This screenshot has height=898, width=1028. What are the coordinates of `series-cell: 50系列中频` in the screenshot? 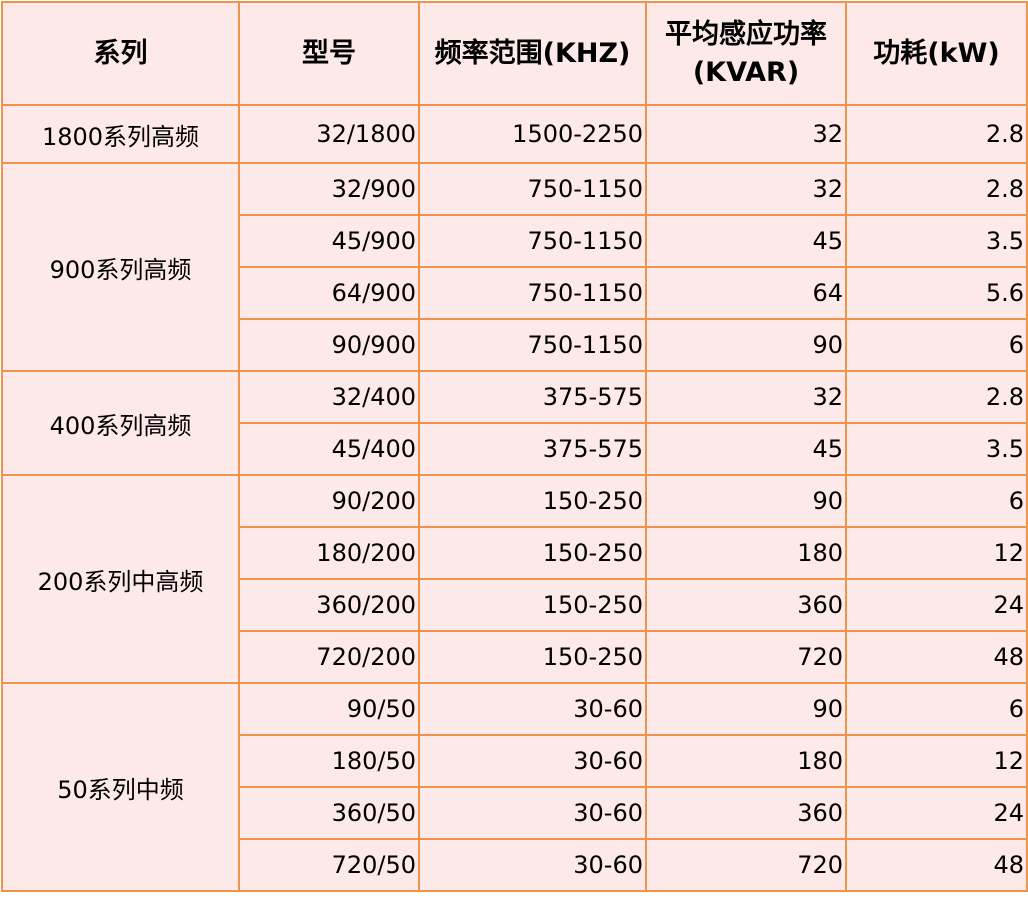 It's located at (120, 787).